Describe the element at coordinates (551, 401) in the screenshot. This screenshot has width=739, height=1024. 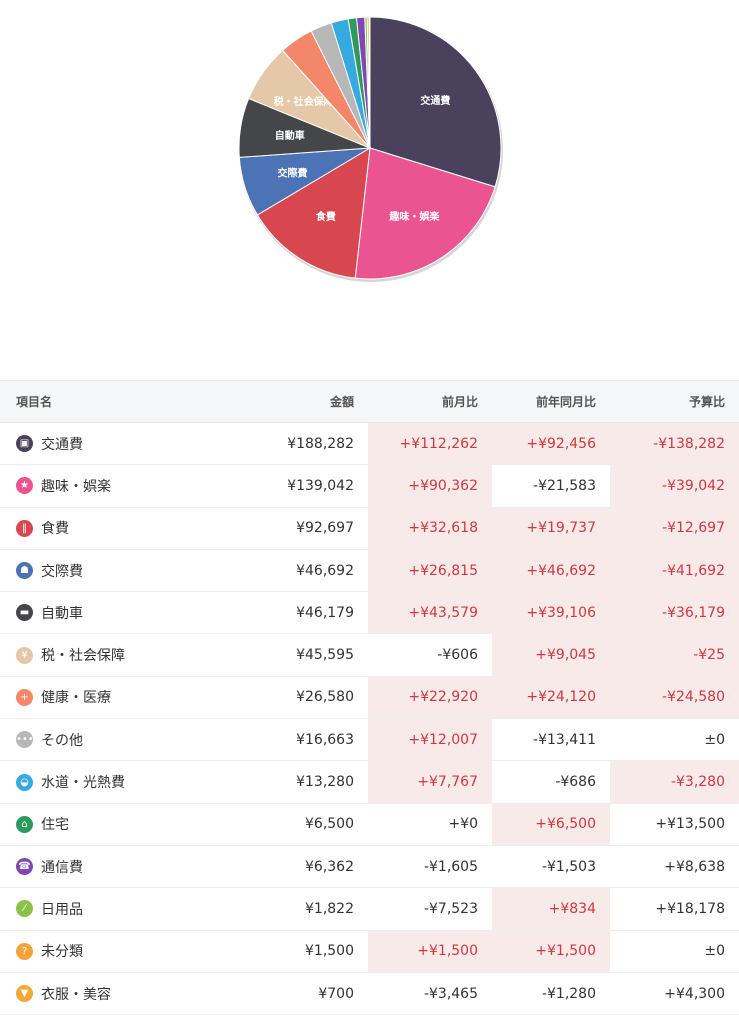
I see `header-prev-year: 前年同月比` at that location.